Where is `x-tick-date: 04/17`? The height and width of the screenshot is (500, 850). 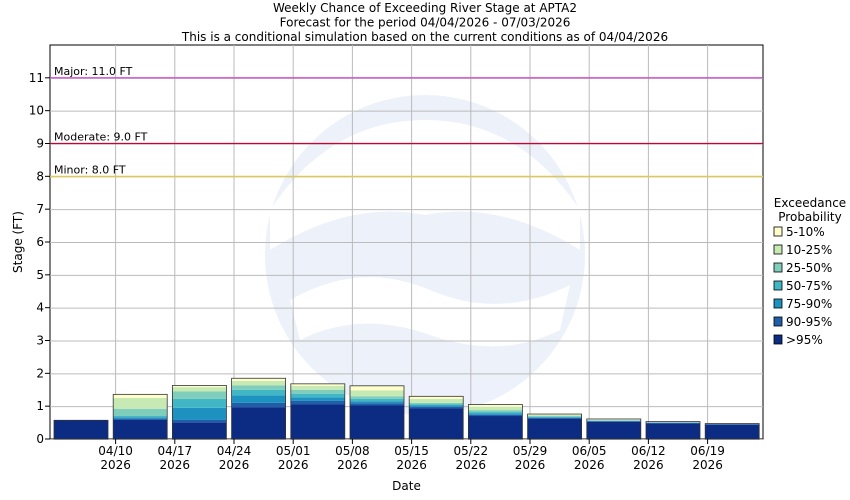 x-tick-date: 04/17 is located at coordinates (175, 451).